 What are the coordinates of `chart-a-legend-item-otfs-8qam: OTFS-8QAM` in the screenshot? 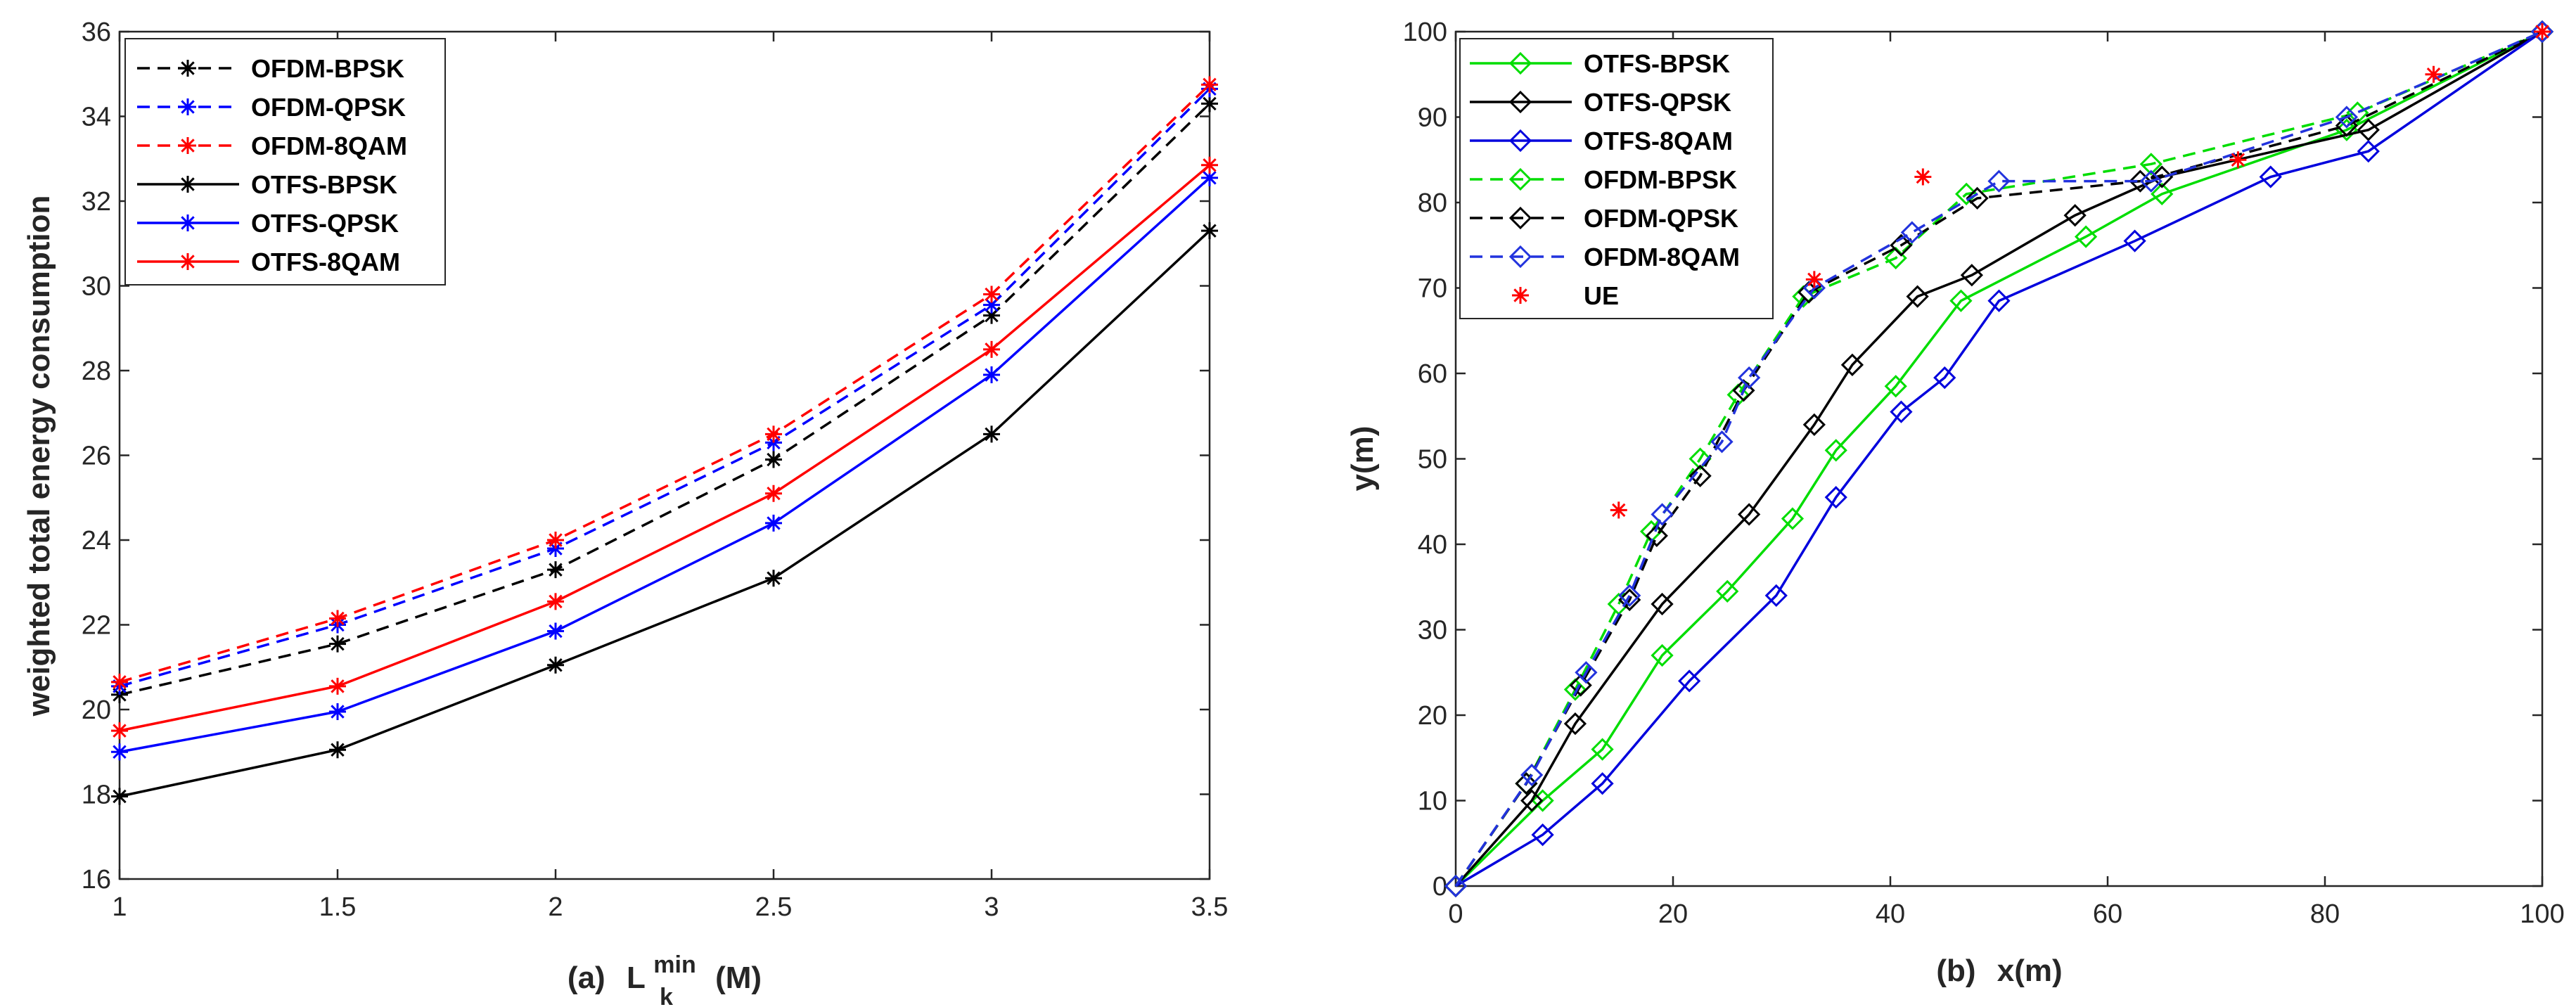 It's located at (268, 262).